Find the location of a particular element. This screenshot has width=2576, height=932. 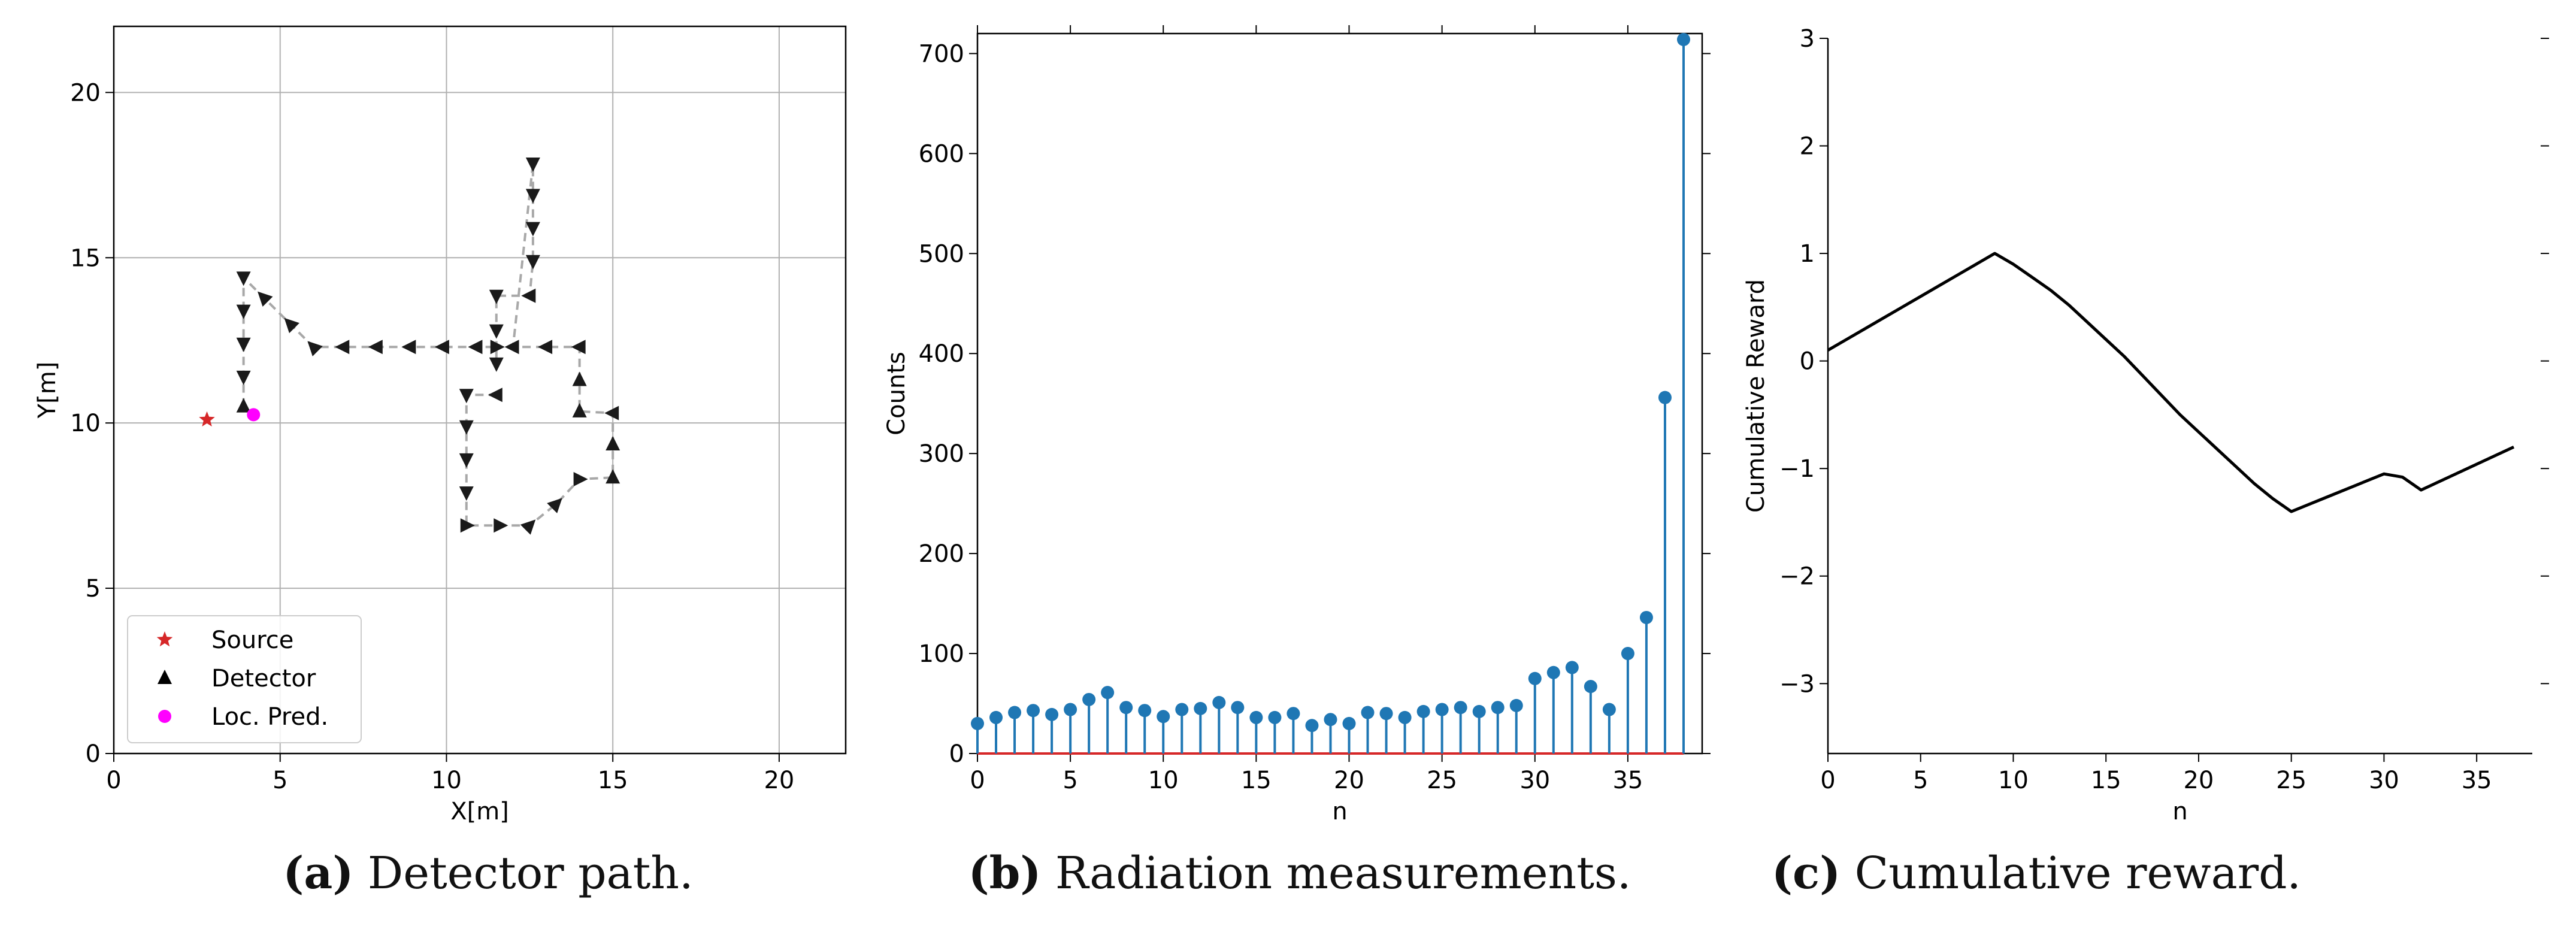

legend: Source Detector Loc. Pred. is located at coordinates (244, 679).